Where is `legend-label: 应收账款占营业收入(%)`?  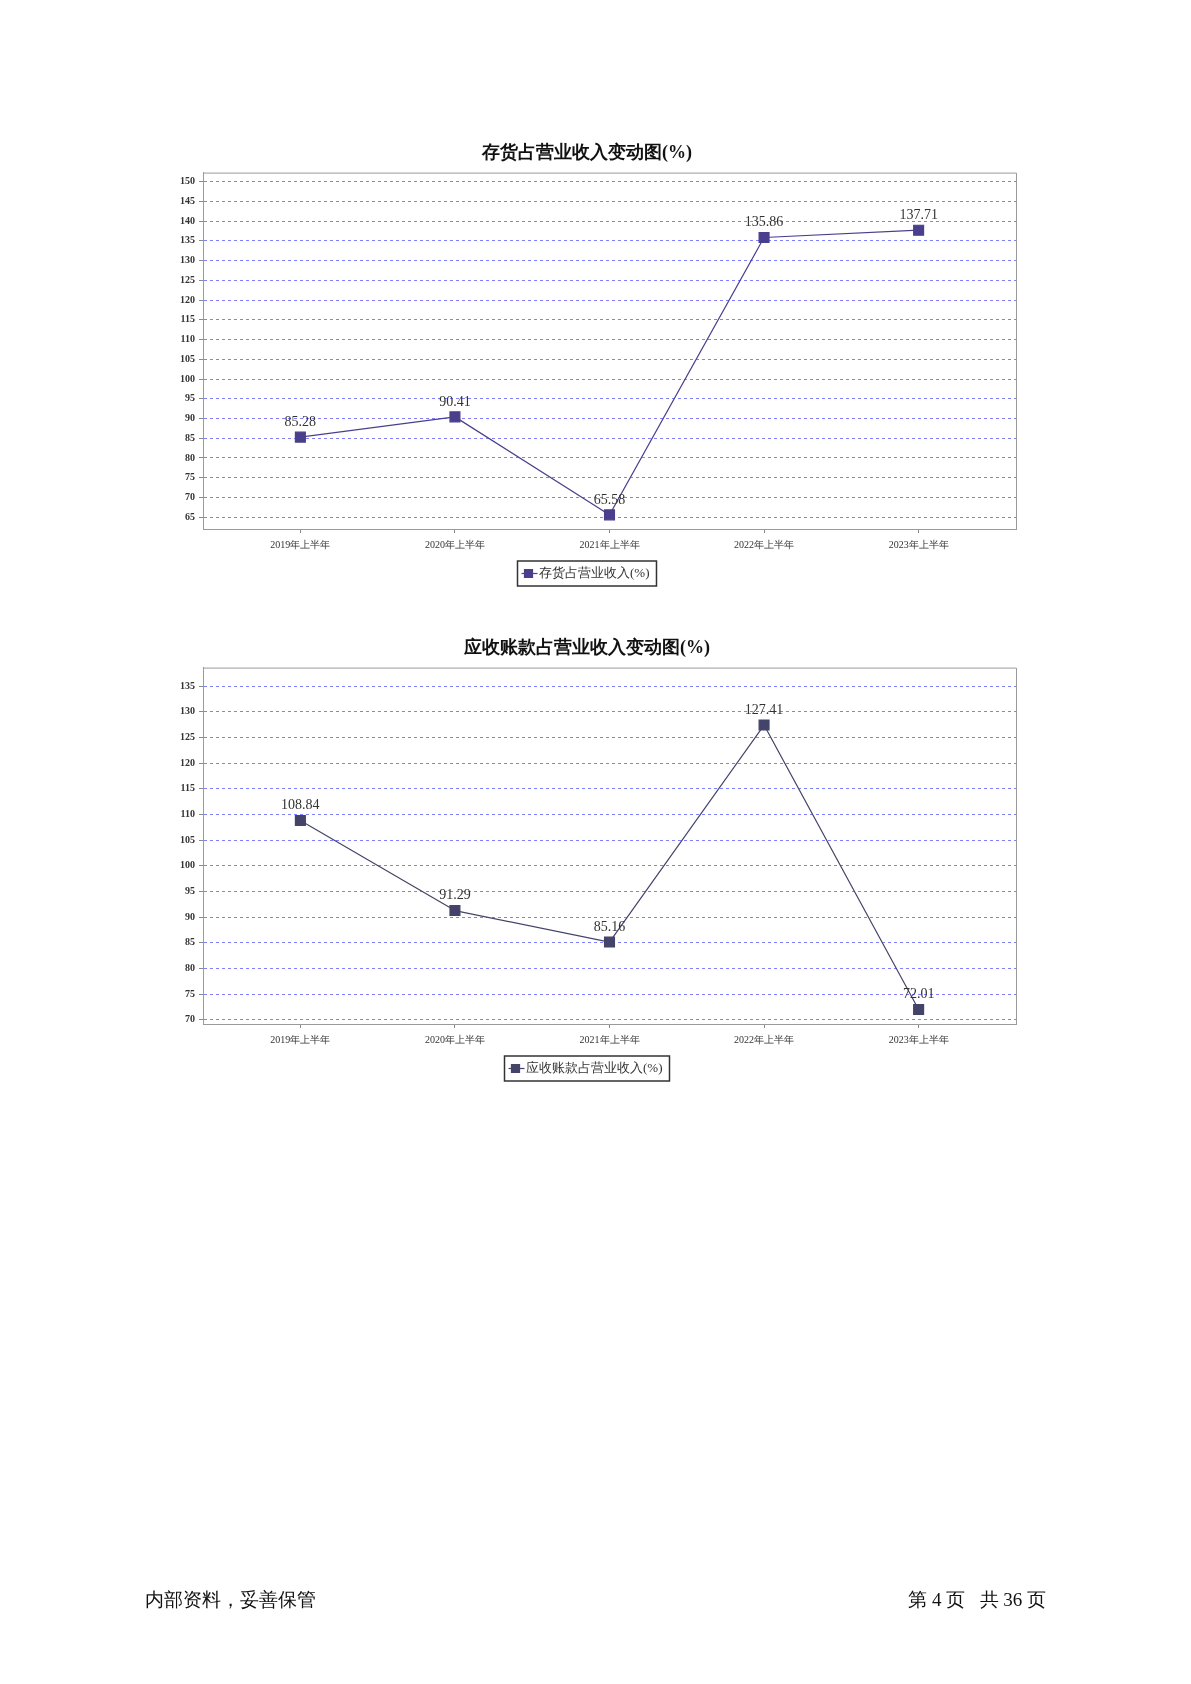 legend-label: 应收账款占营业收入(%) is located at coordinates (594, 1067).